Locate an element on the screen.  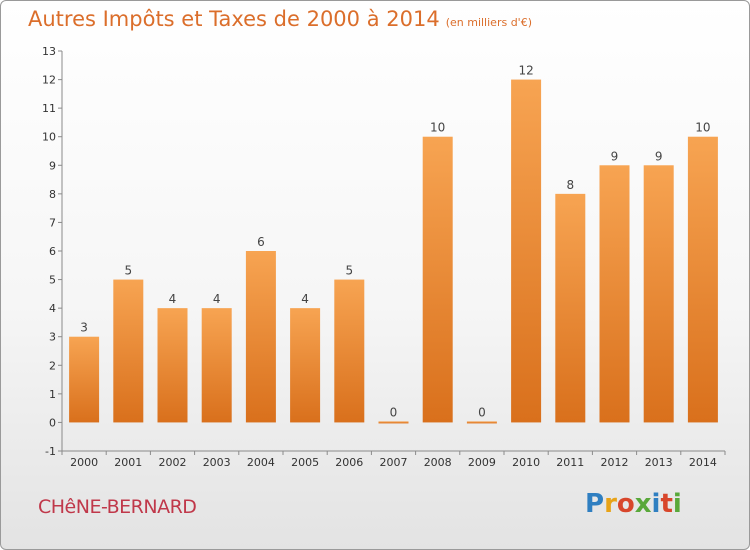
y-tick-label: 8 is located at coordinates (52, 194).